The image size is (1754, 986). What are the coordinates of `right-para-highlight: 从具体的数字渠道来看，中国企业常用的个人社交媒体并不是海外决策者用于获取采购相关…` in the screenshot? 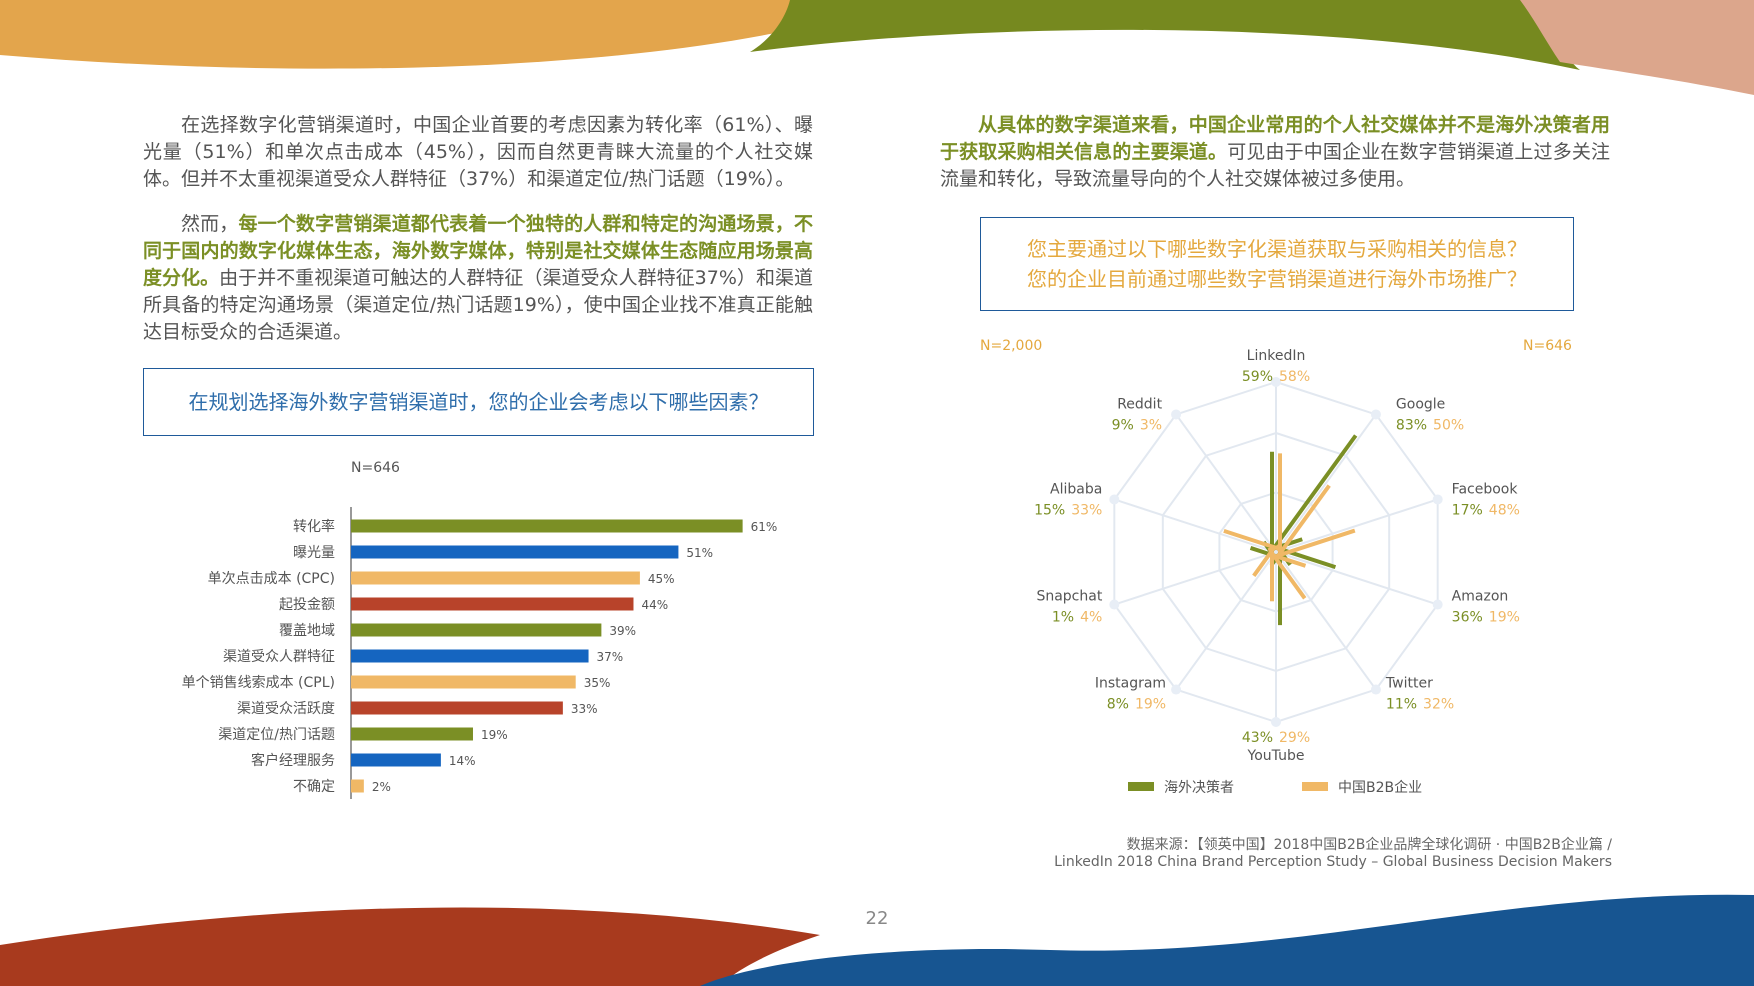 It's located at (1275, 138).